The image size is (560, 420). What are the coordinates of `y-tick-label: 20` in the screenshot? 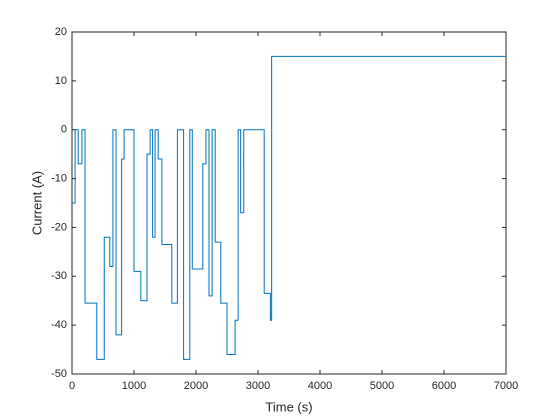 It's located at (61, 32).